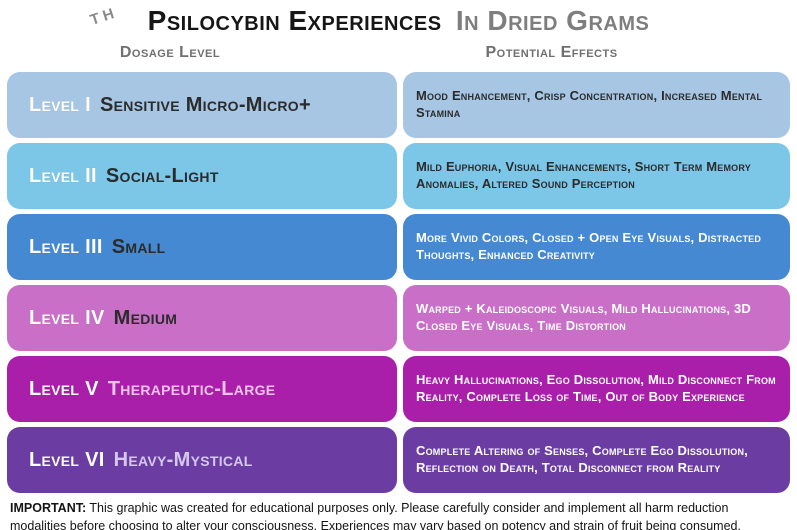  Describe the element at coordinates (67, 459) in the screenshot. I see `level-label: Level VI` at that location.